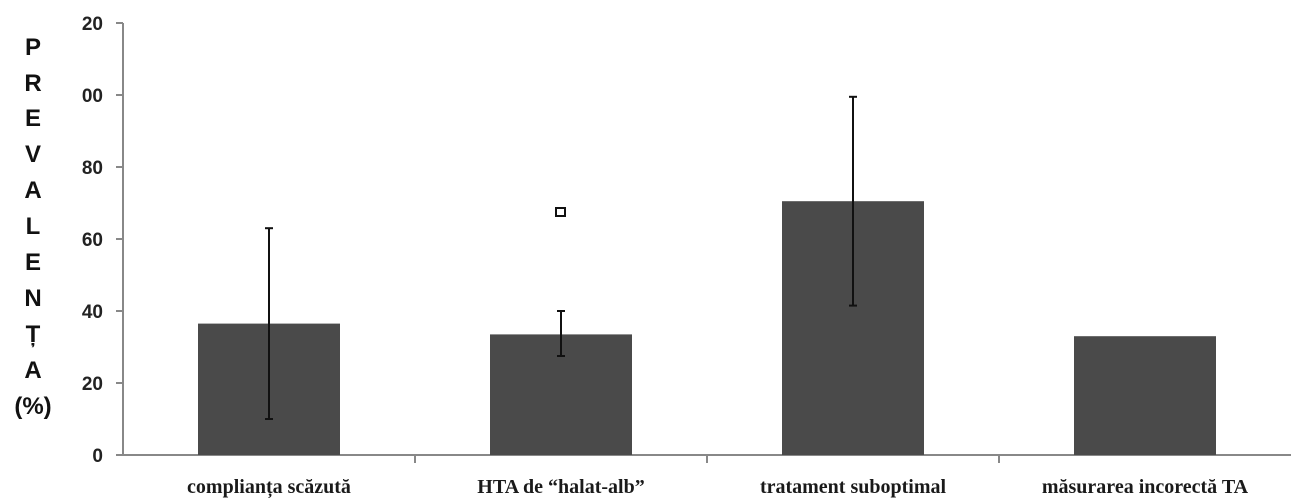 The image size is (1291, 501). Describe the element at coordinates (269, 487) in the screenshot. I see `x-category-label: complianța scăzută` at that location.